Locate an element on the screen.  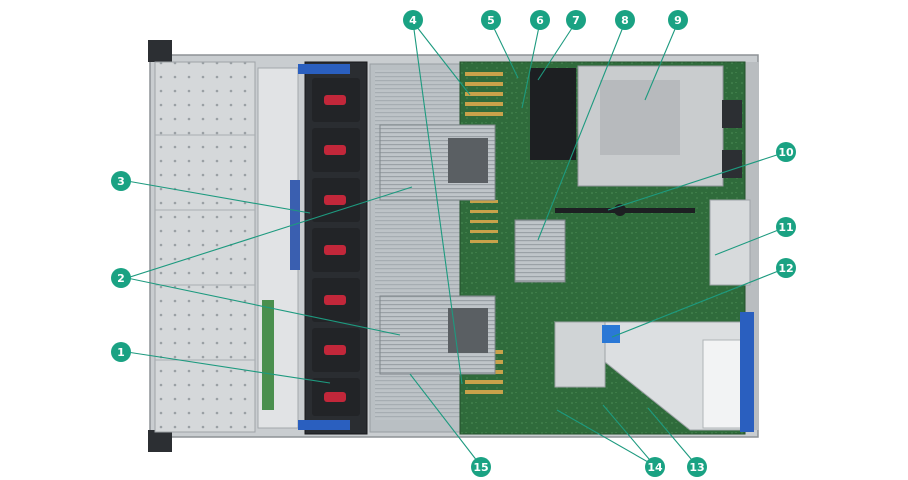
callout-7-label: 7 is located at coordinates (576, 20).